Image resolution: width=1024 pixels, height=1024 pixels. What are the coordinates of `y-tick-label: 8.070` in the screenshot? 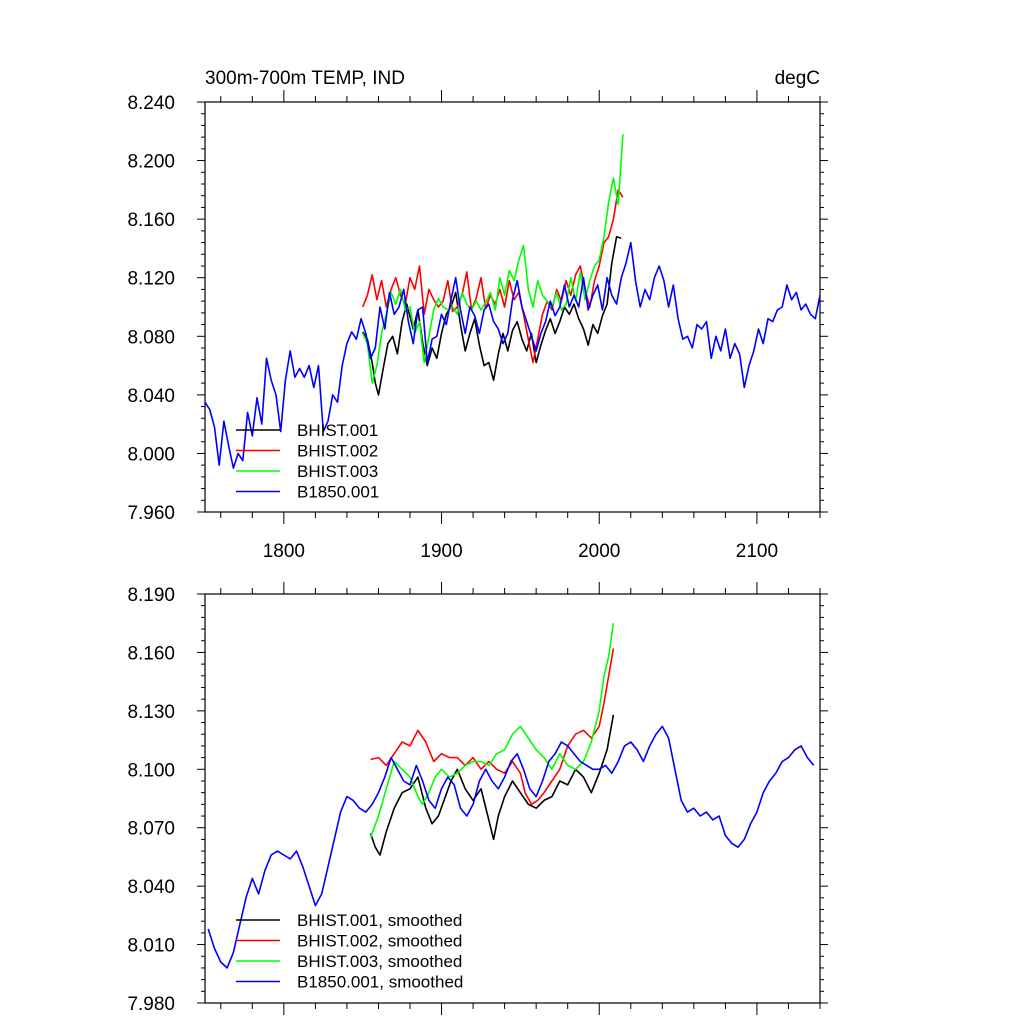 It's located at (151, 829).